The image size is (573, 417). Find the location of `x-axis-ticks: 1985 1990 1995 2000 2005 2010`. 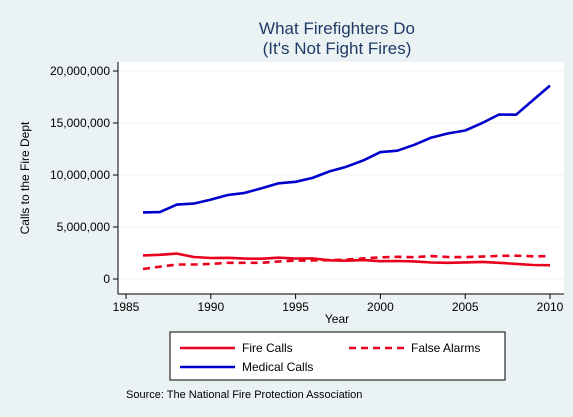

x-axis-ticks: 1985 1990 1995 2000 2005 2010 is located at coordinates (338, 304).